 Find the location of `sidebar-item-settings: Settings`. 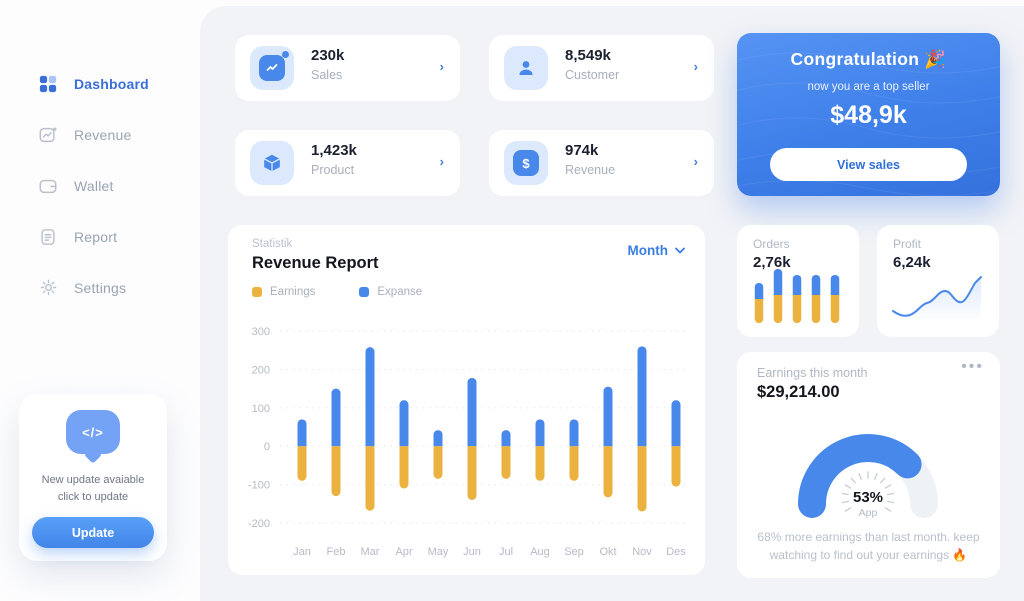

sidebar-item-settings: Settings is located at coordinates (100, 287).